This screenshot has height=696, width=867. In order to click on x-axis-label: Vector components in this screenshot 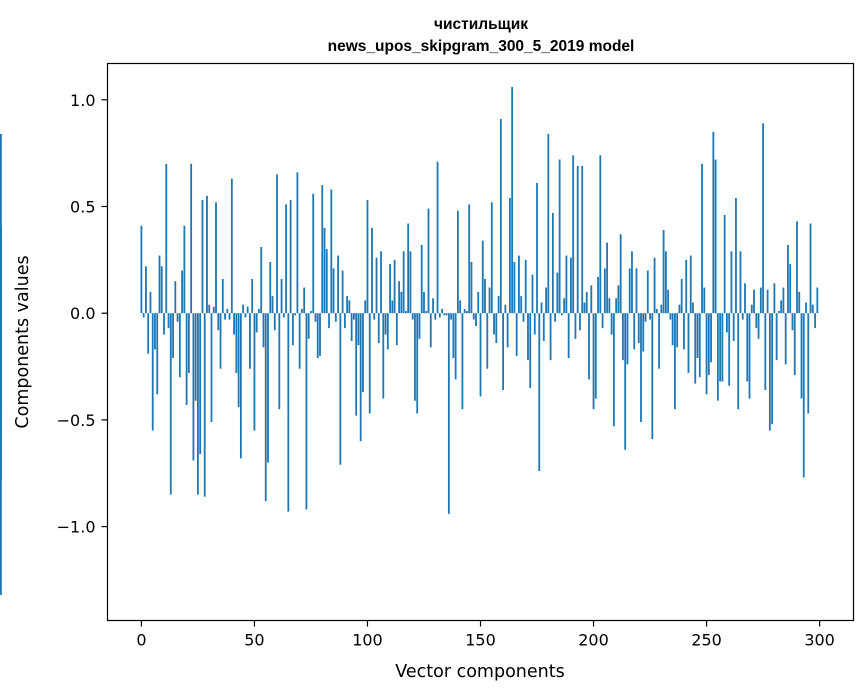, I will do `click(479, 672)`.